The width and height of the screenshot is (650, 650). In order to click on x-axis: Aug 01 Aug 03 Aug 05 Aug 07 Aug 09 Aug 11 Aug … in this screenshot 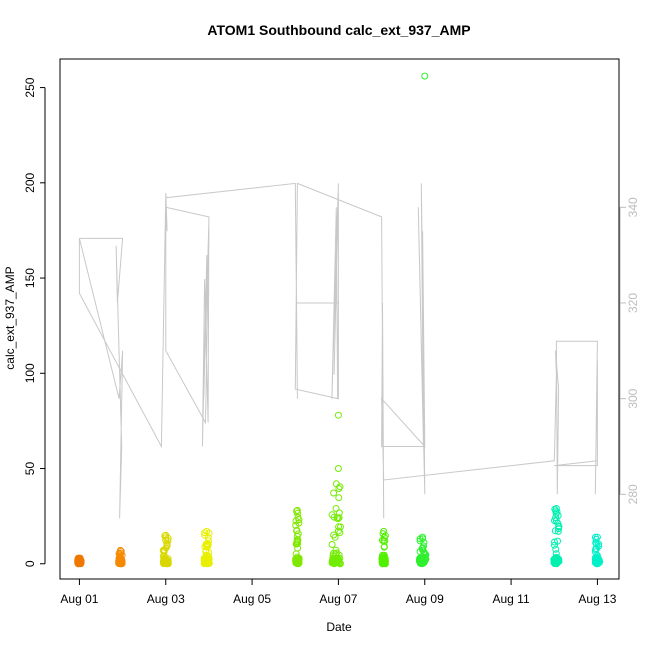, I will do `click(338, 592)`.